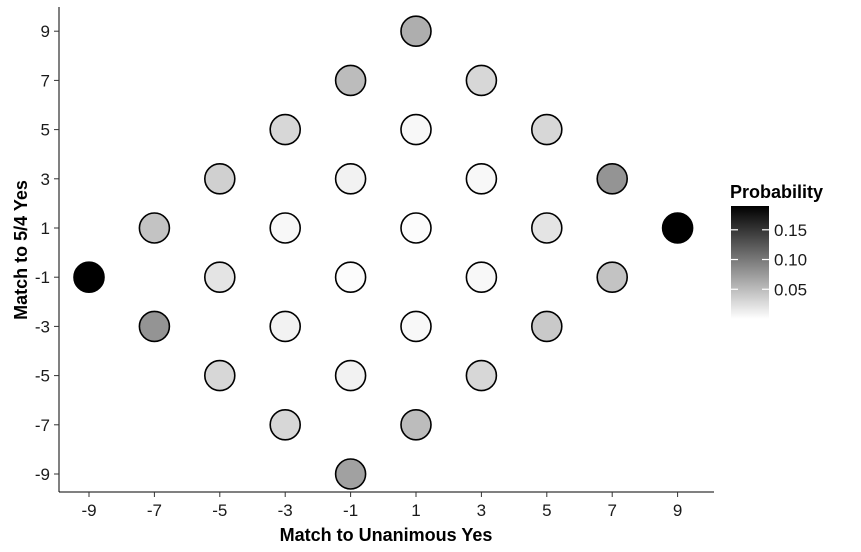  What do you see at coordinates (42, 376) in the screenshot?
I see `y-tick-label: -5` at bounding box center [42, 376].